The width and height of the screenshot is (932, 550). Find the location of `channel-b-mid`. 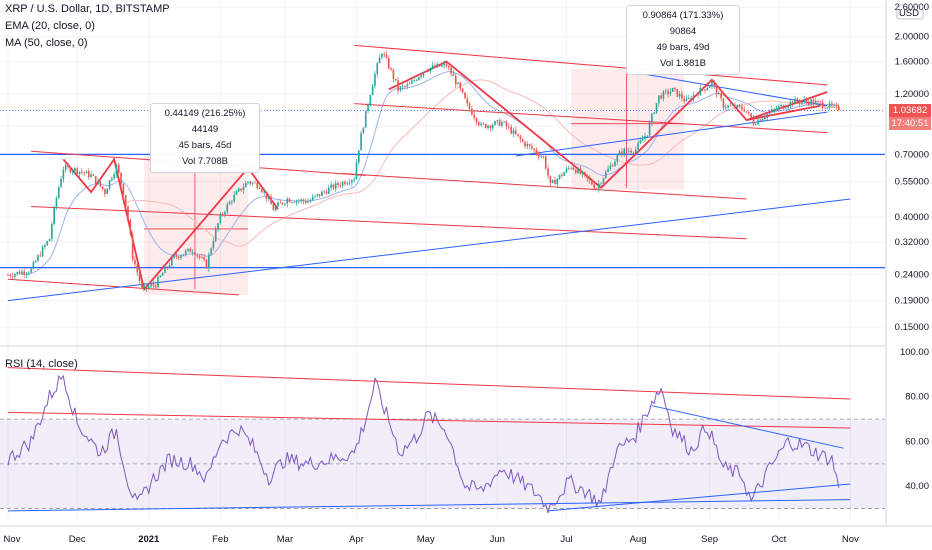

channel-b-mid is located at coordinates (591, 118).